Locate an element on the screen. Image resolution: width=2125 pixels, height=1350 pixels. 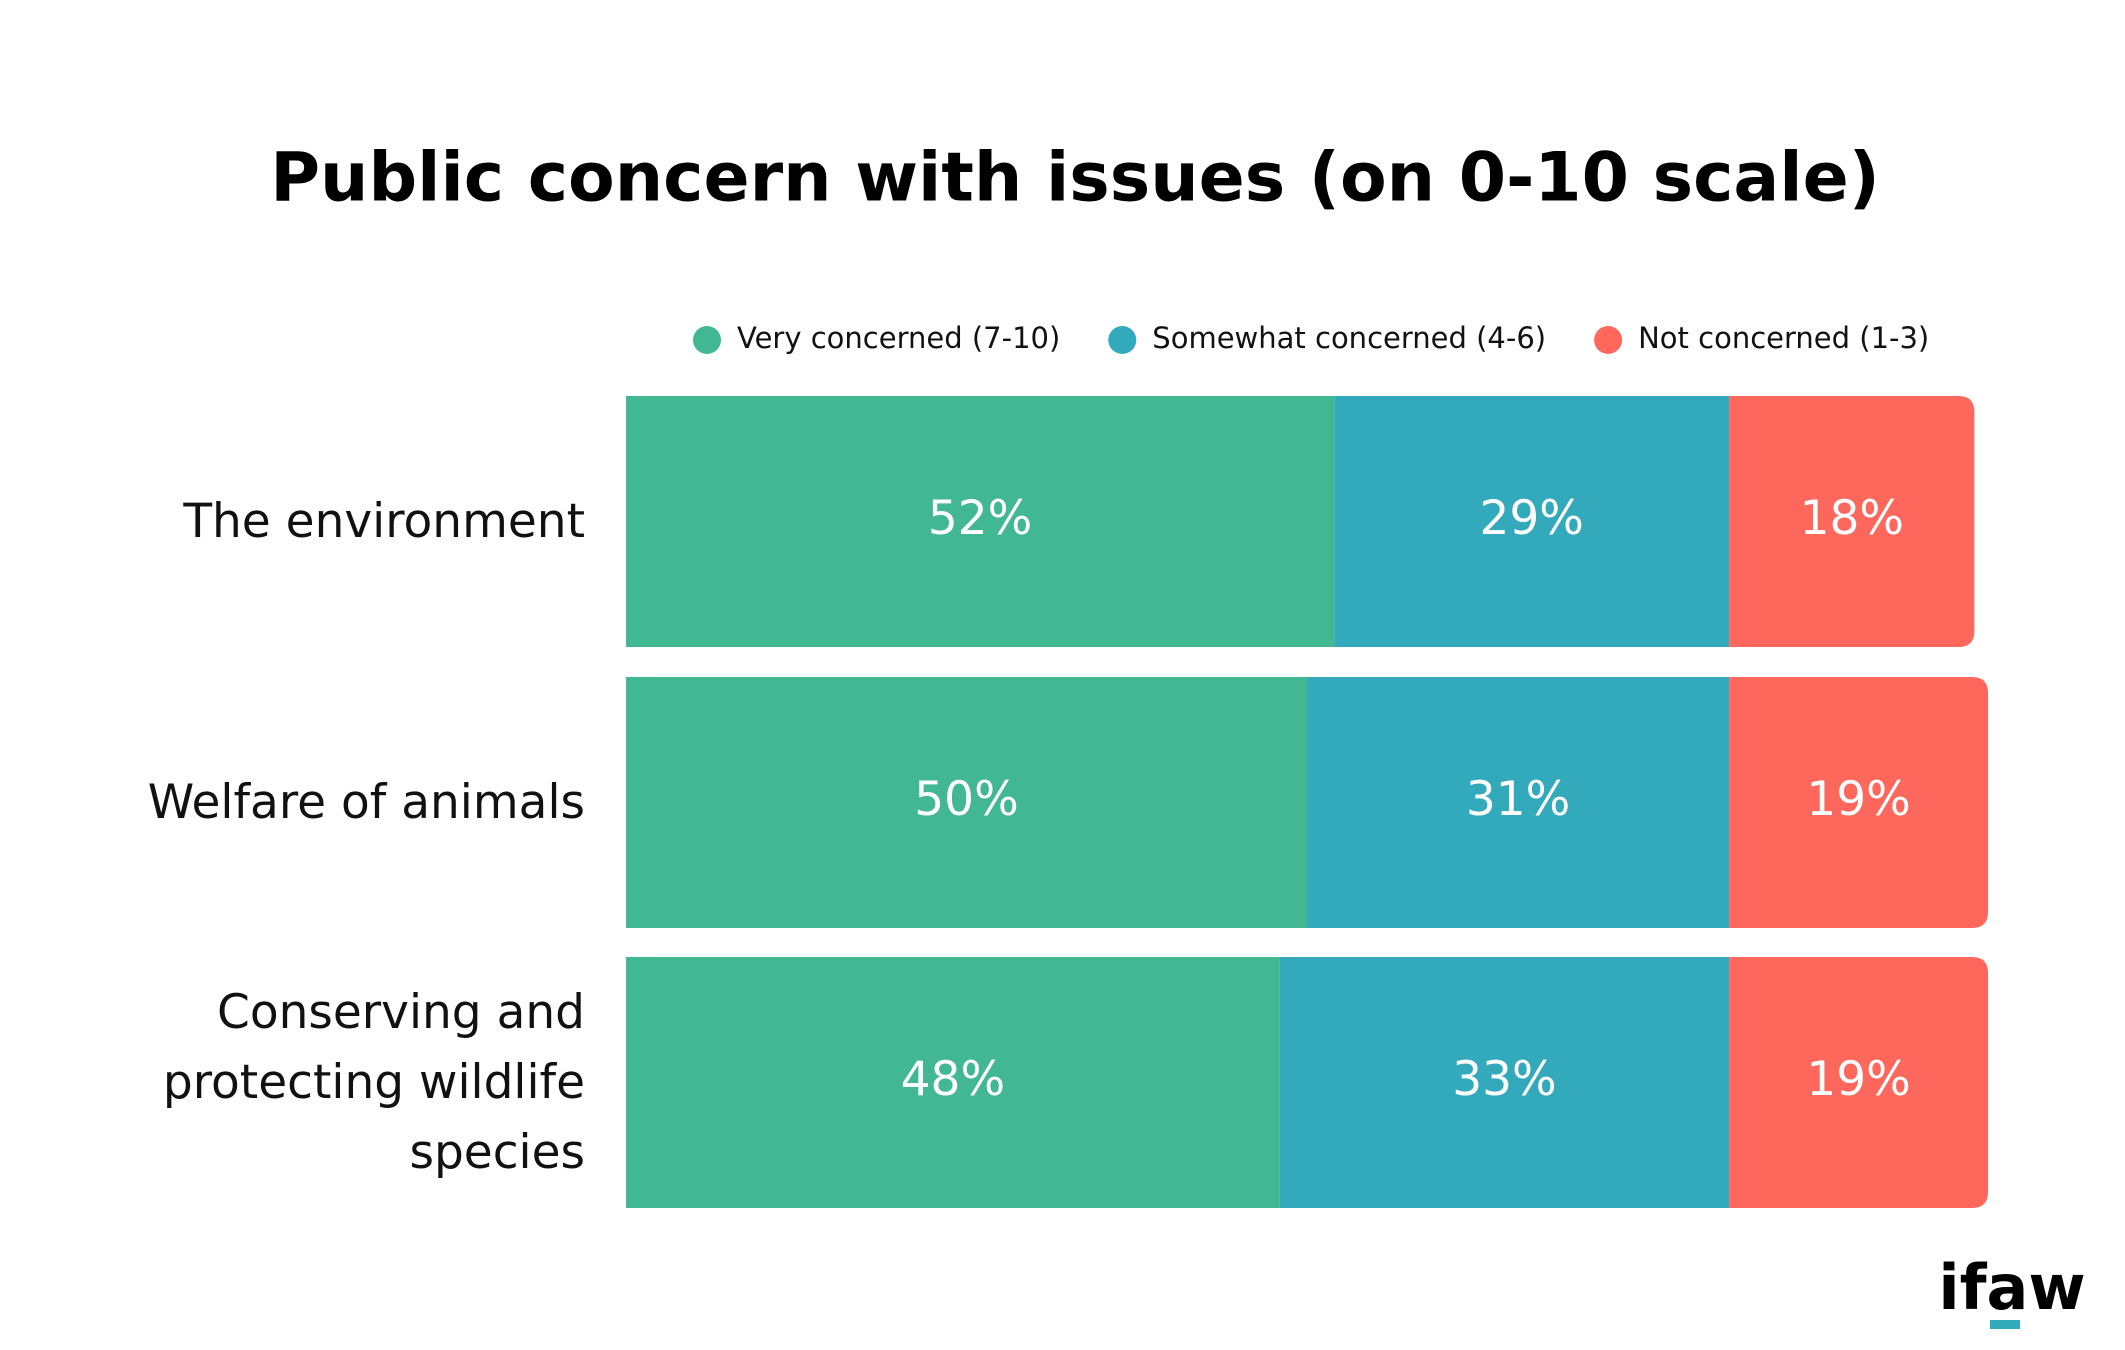
value-label: 33% is located at coordinates (1504, 1079).